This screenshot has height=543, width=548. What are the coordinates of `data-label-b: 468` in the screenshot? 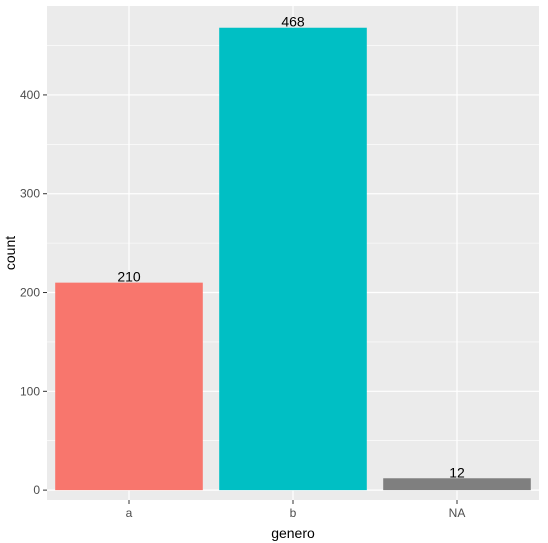 It's located at (293, 22).